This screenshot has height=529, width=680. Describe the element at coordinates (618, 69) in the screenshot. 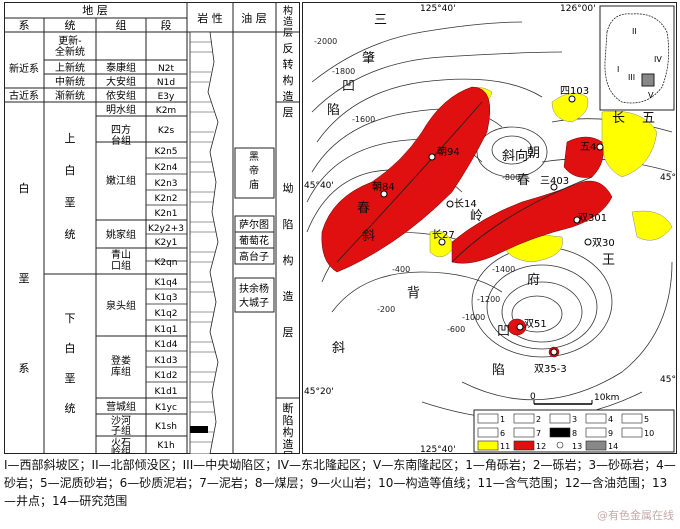

I see `inset-label-1: I` at that location.